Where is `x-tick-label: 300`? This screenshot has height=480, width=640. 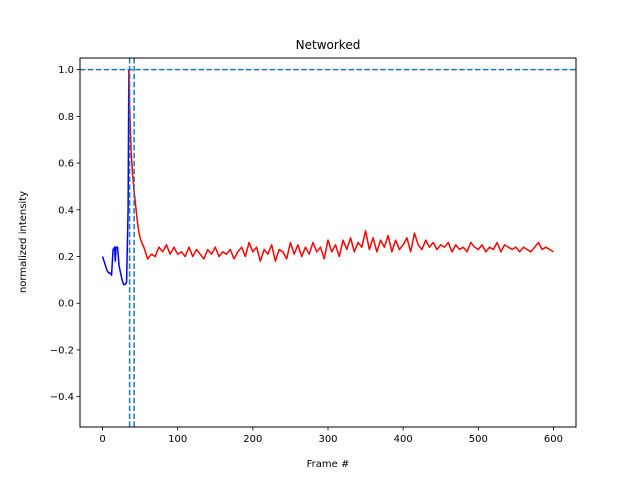 x-tick-label: 300 is located at coordinates (327, 439).